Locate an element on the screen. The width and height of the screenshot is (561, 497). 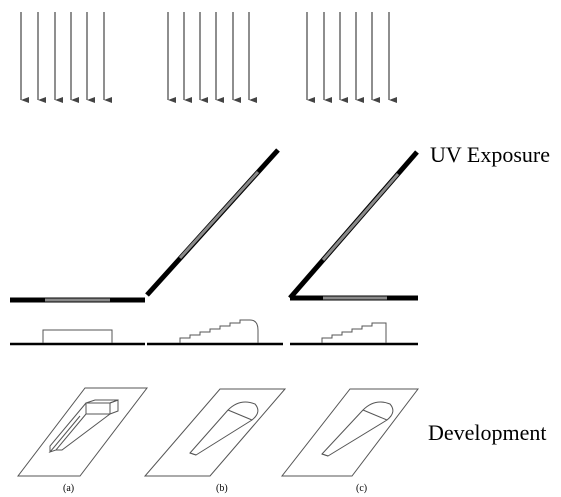
uv-arrows-panel-a is located at coordinates (66, 57).